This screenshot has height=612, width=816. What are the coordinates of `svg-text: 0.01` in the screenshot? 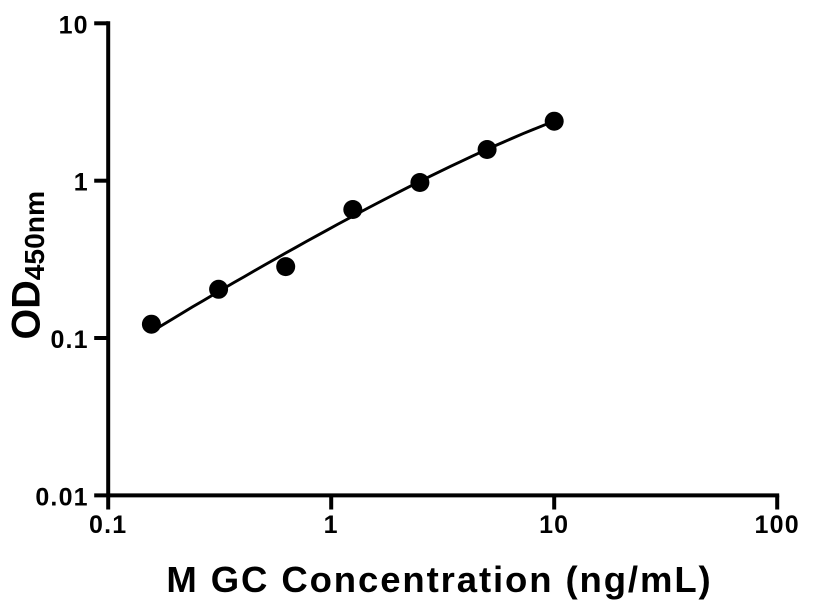 It's located at (61, 497).